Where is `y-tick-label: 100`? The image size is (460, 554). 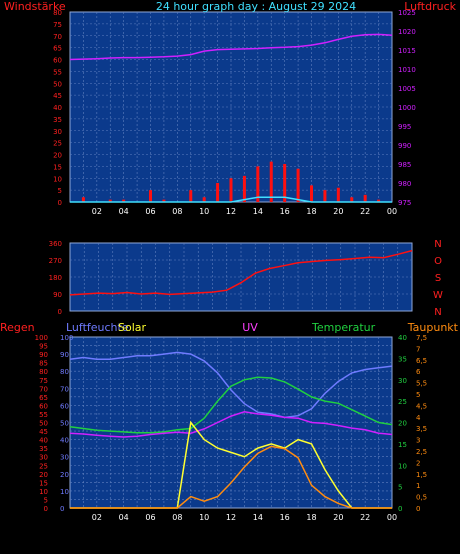
y-tick-label: 100 is located at coordinates (66, 338).